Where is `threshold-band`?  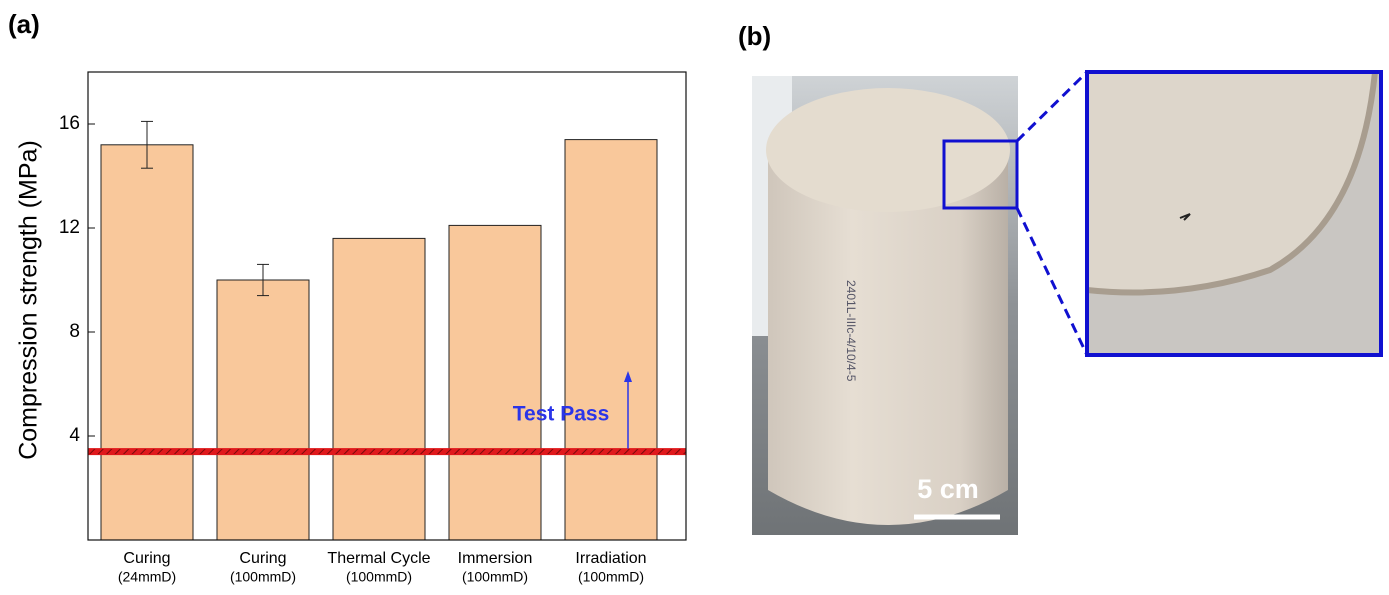
threshold-band is located at coordinates (387, 452).